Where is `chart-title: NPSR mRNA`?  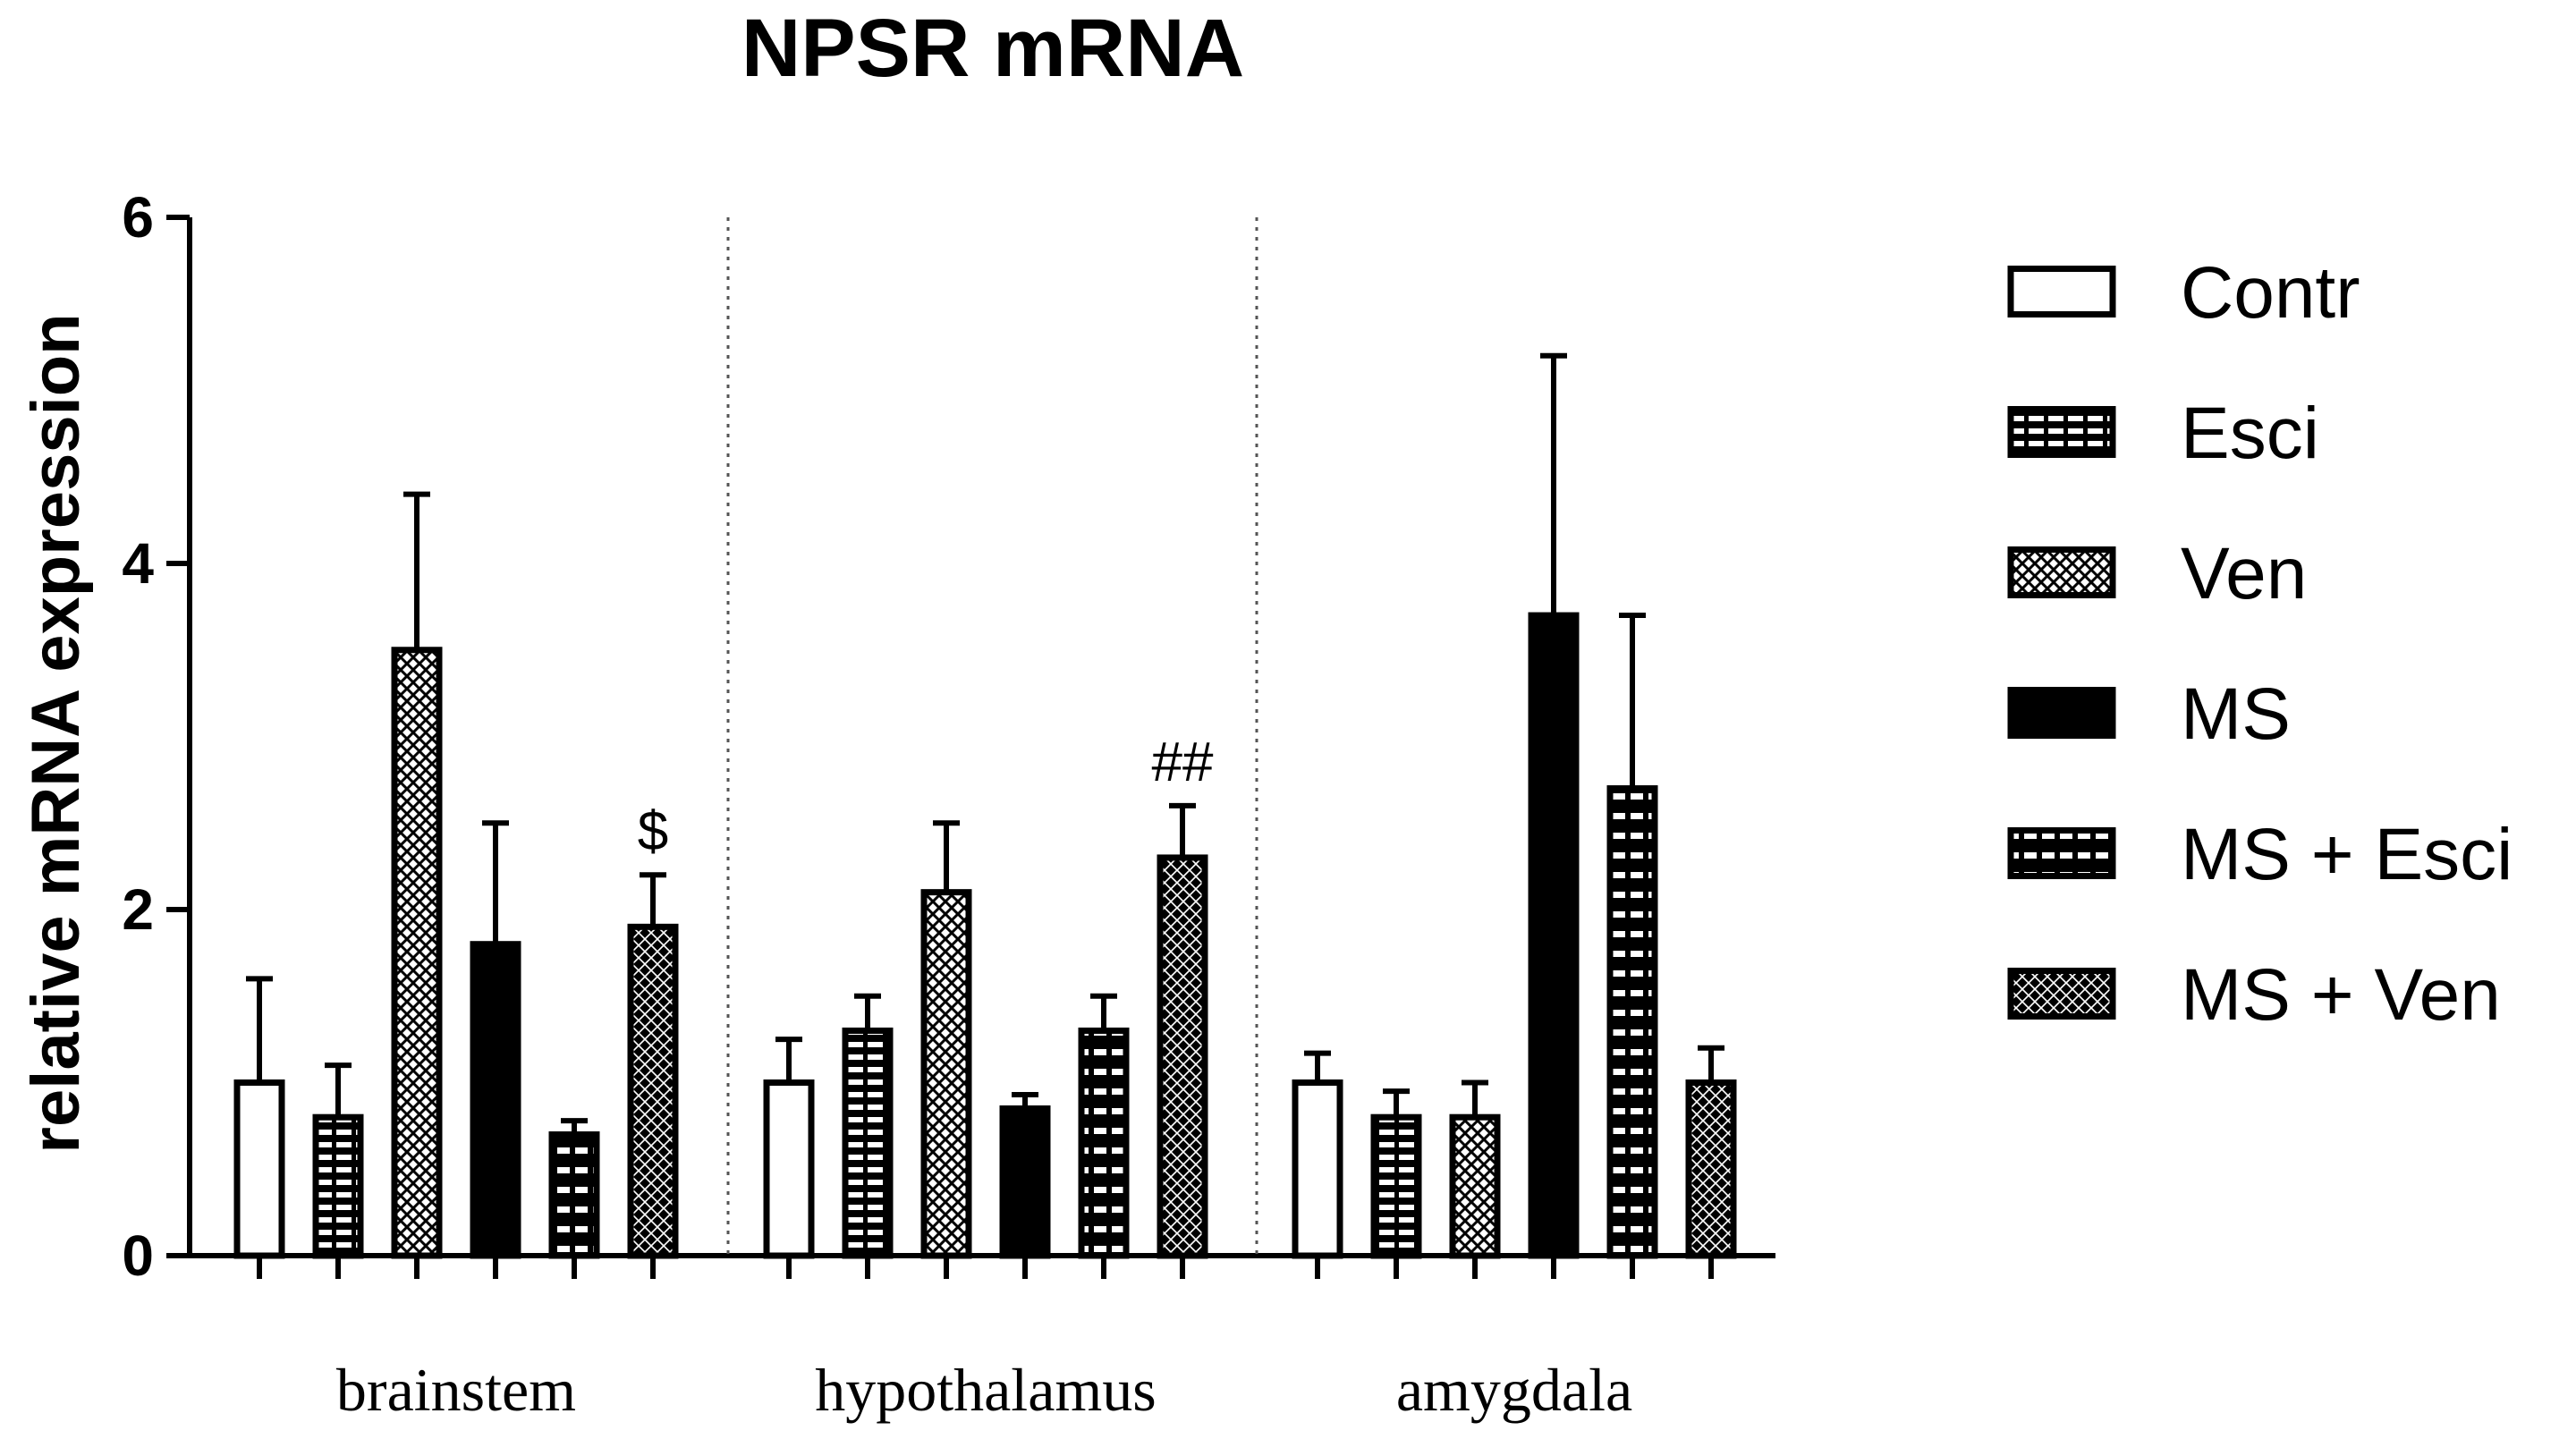 chart-title: NPSR mRNA is located at coordinates (992, 48).